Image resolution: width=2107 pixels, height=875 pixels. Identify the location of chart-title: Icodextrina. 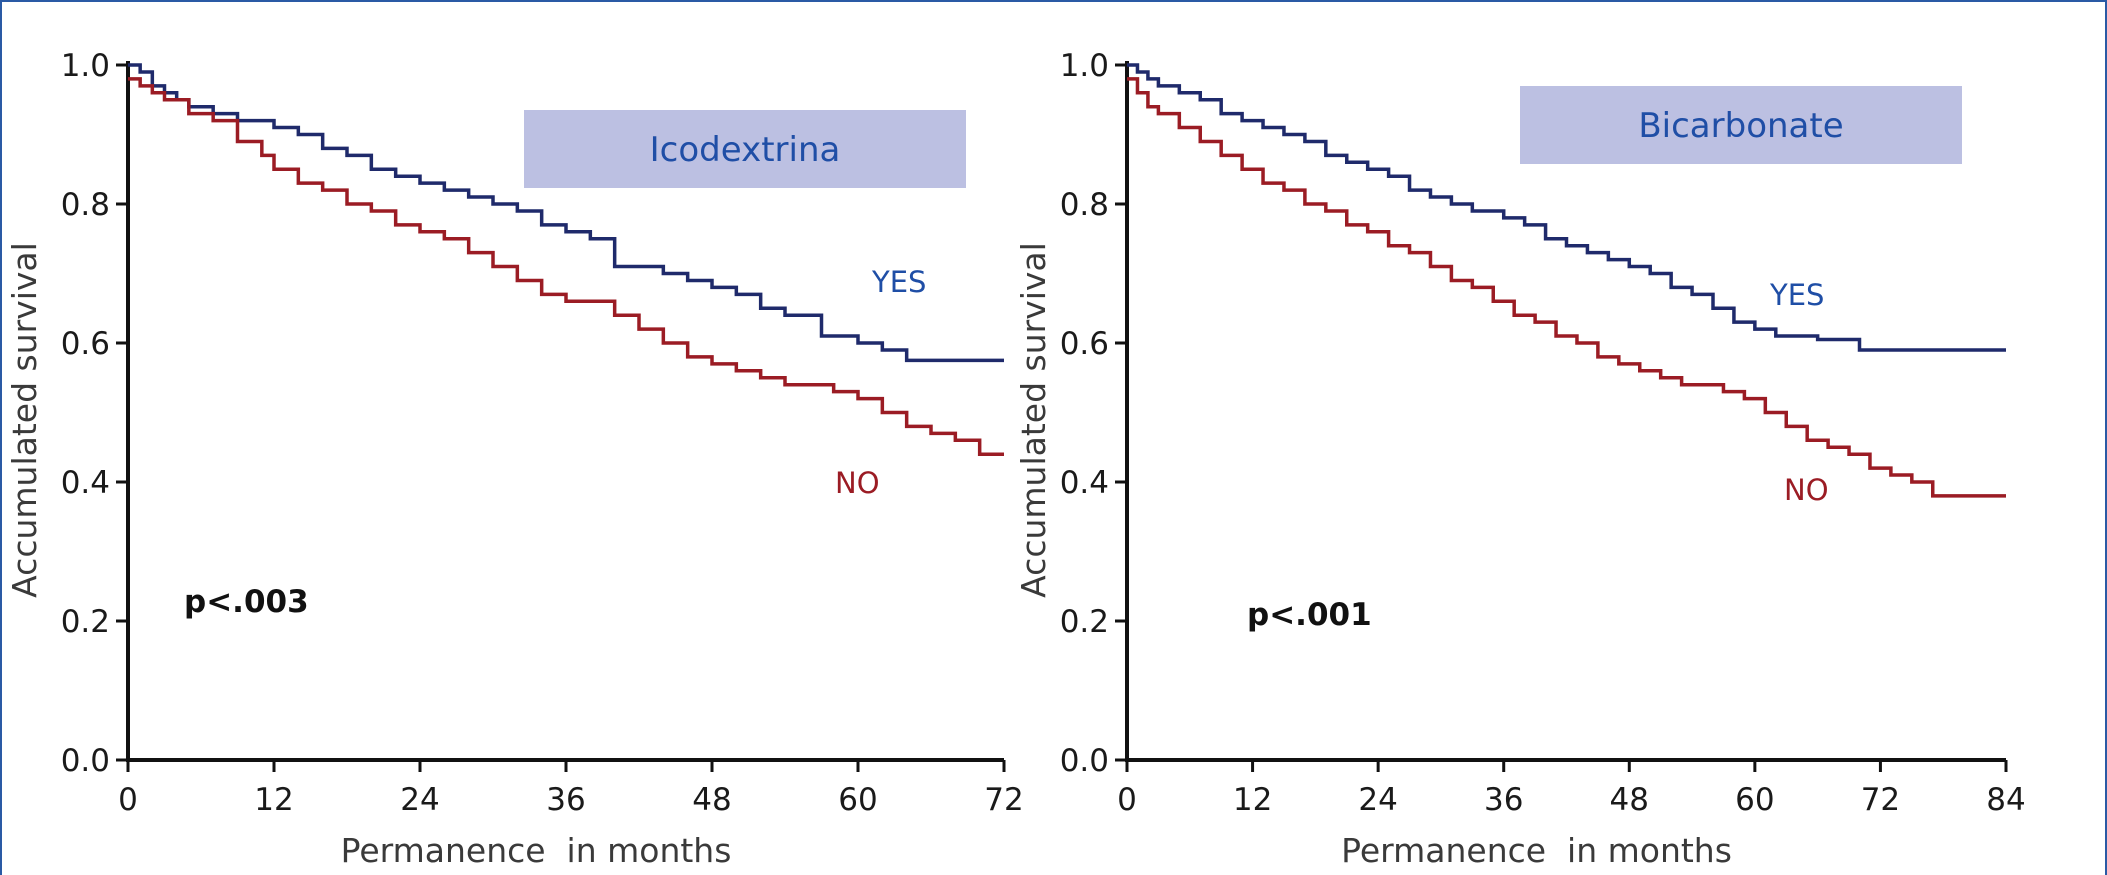
(745, 150).